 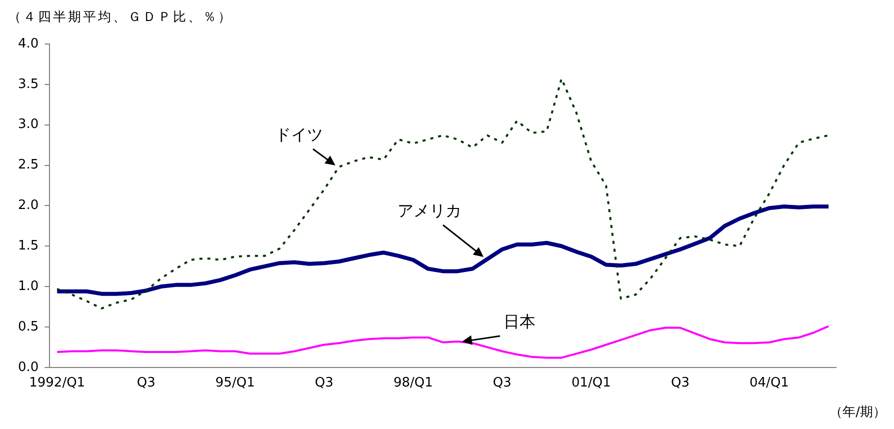 I want to click on y-tick-label: 2.5, so click(x=28, y=165).